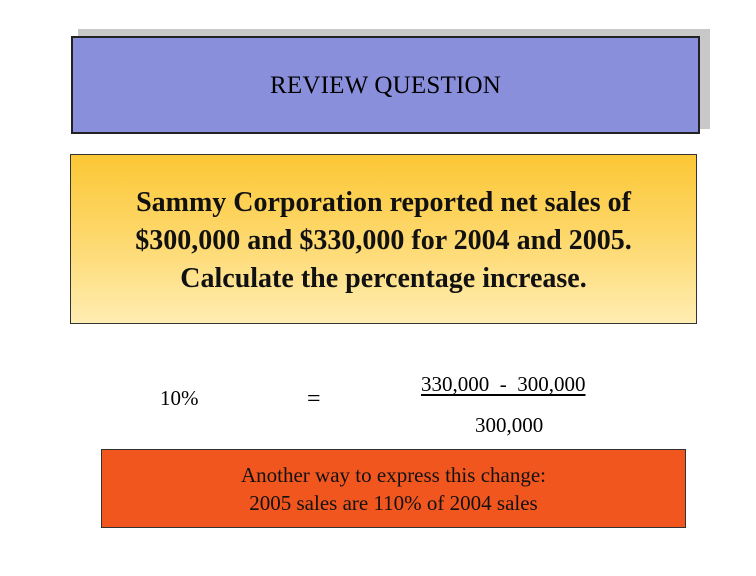 The image size is (756, 576). Describe the element at coordinates (503, 384) in the screenshot. I see `fraction-numerator: 330,000 - 300,000` at that location.